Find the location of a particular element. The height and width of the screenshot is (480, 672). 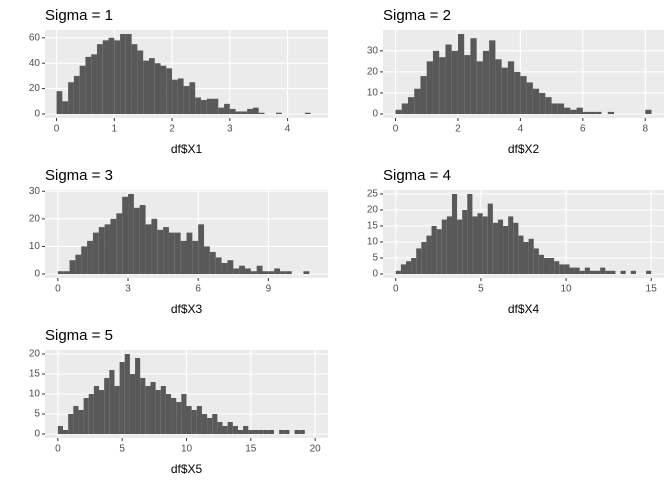

x-tick-label: 8 is located at coordinates (645, 129).